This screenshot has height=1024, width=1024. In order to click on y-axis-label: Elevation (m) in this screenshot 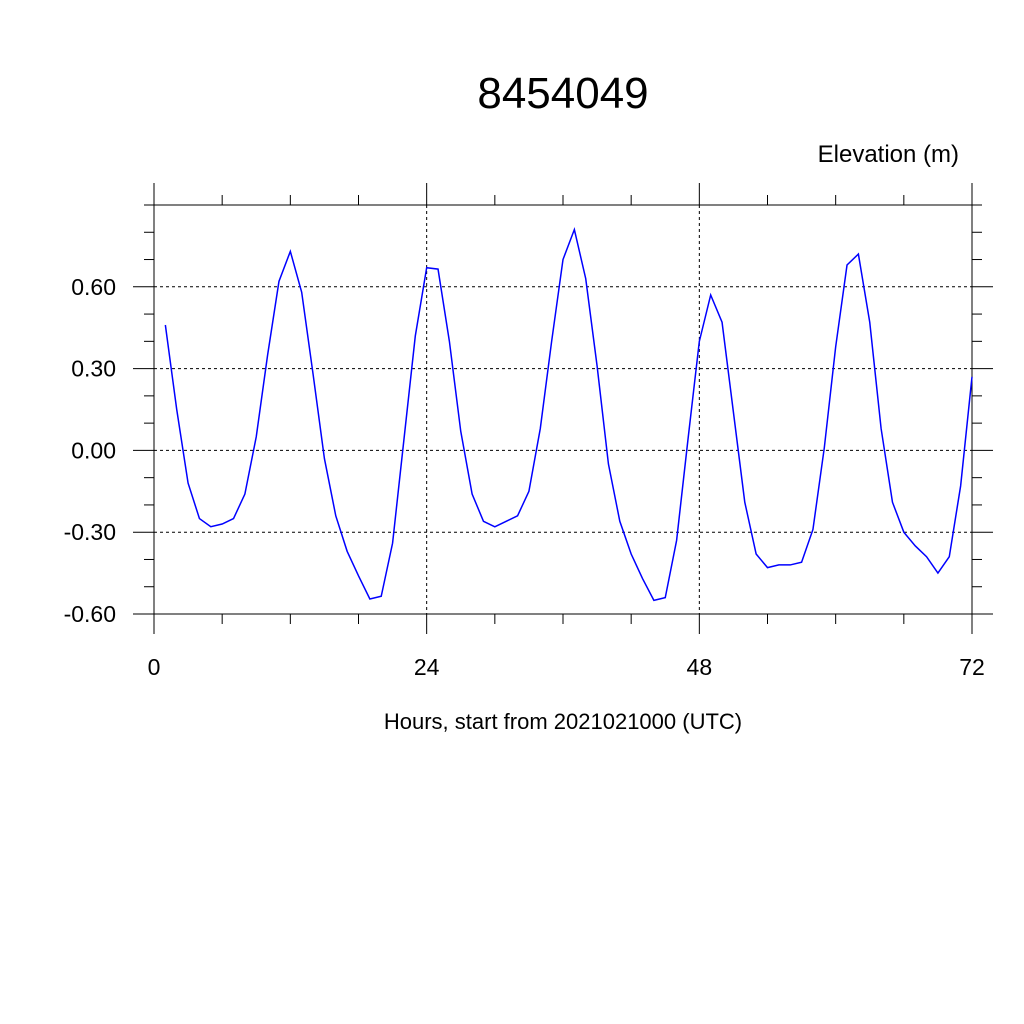, I will do `click(888, 154)`.